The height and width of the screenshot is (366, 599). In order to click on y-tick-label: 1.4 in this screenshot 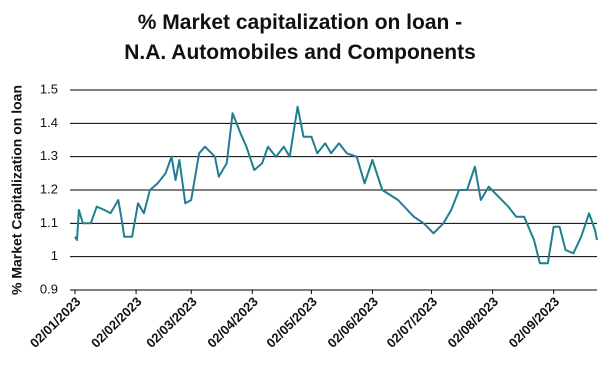, I will do `click(49, 122)`.